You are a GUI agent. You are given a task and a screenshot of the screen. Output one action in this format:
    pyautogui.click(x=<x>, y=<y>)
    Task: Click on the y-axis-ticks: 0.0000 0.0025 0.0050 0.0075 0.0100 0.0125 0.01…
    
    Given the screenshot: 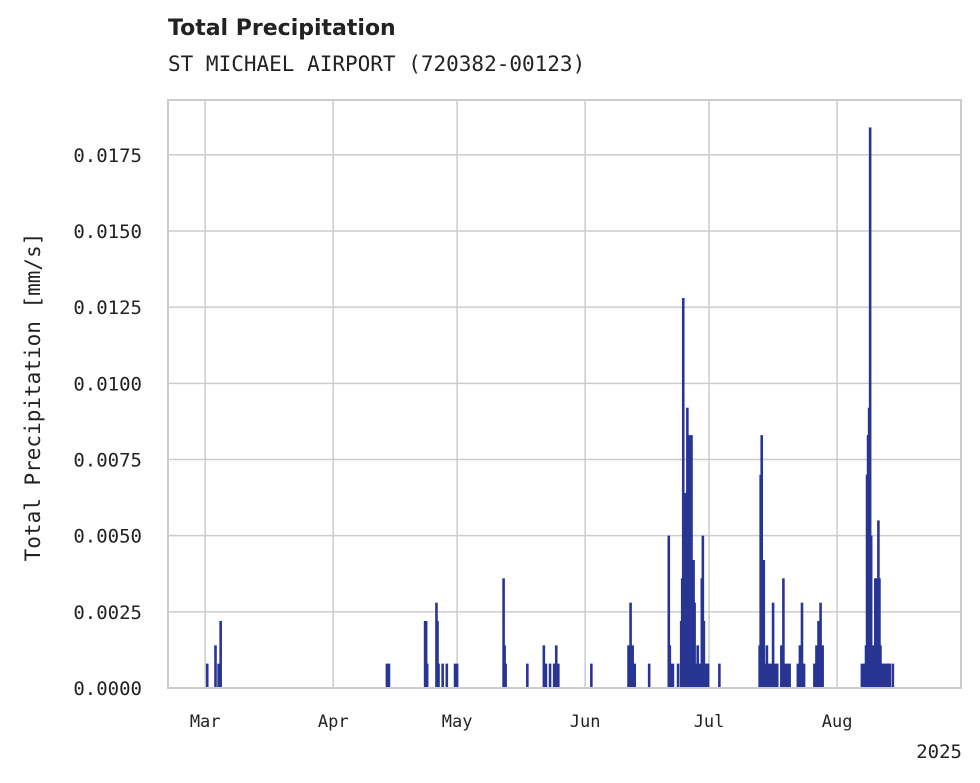 What is the action you would take?
    pyautogui.click(x=107, y=422)
    